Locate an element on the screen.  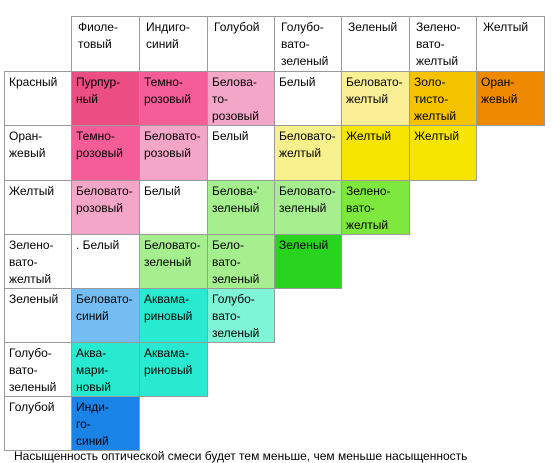
mix-cell: Оран- жевый is located at coordinates (510, 98).